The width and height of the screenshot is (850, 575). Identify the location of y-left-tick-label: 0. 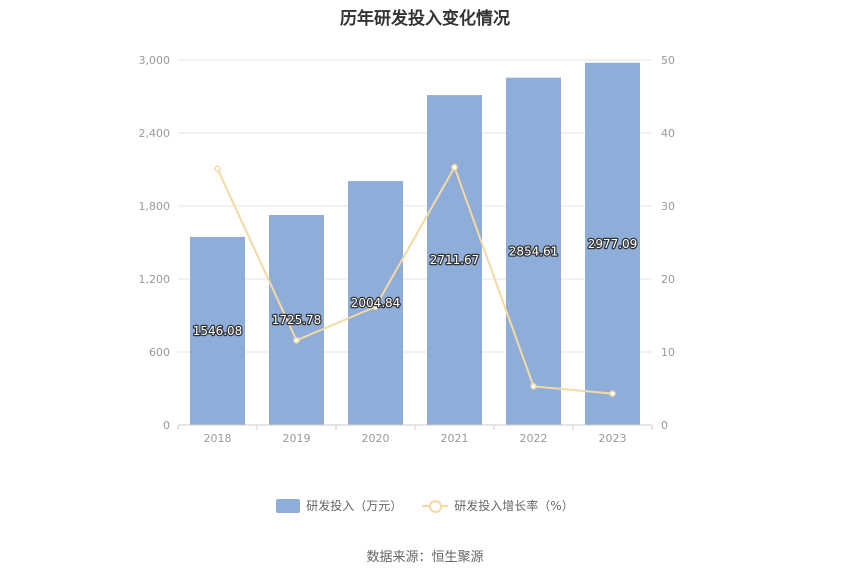
(166, 425).